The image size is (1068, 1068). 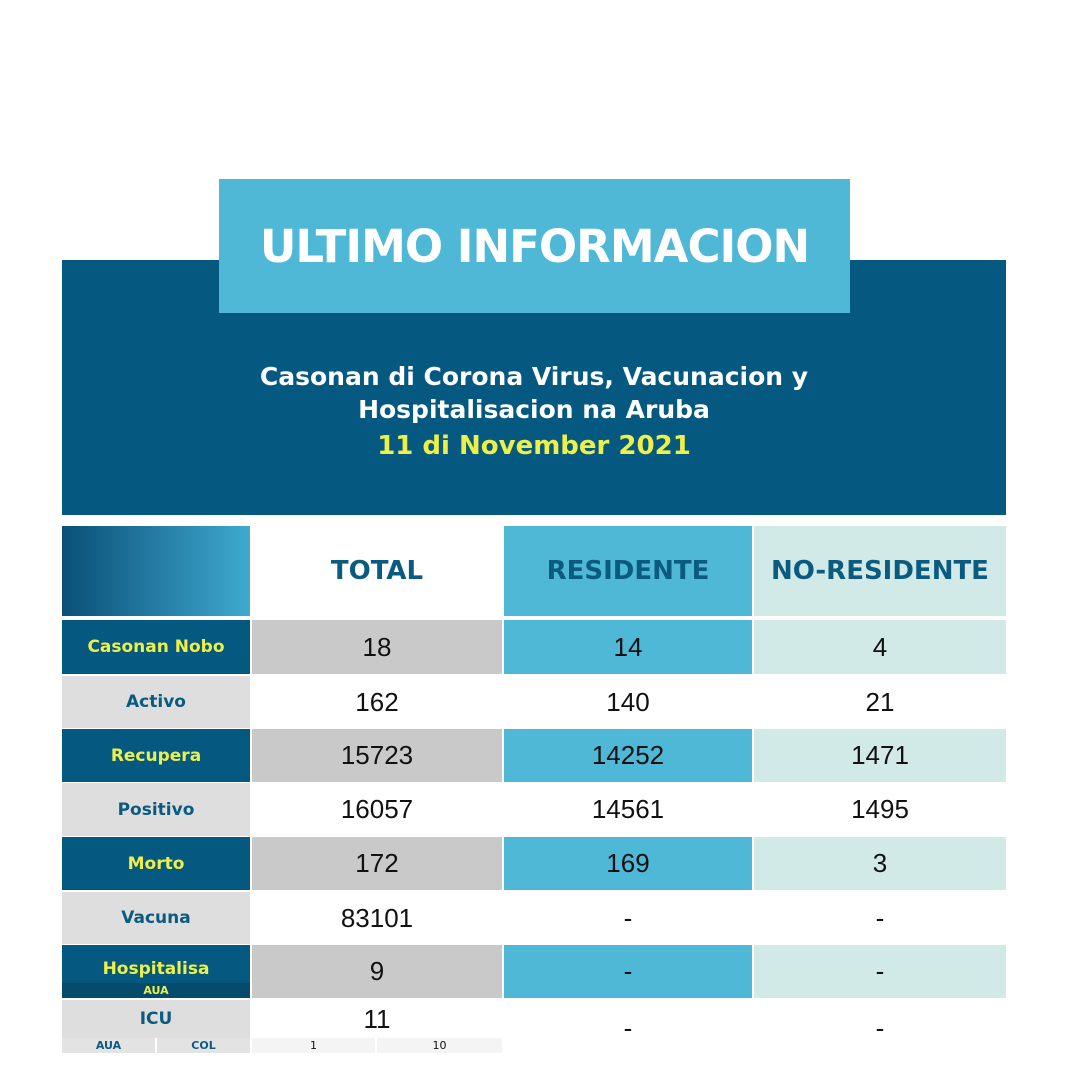 I want to click on cell-hospitalisa-no-residente: -, so click(x=880, y=971).